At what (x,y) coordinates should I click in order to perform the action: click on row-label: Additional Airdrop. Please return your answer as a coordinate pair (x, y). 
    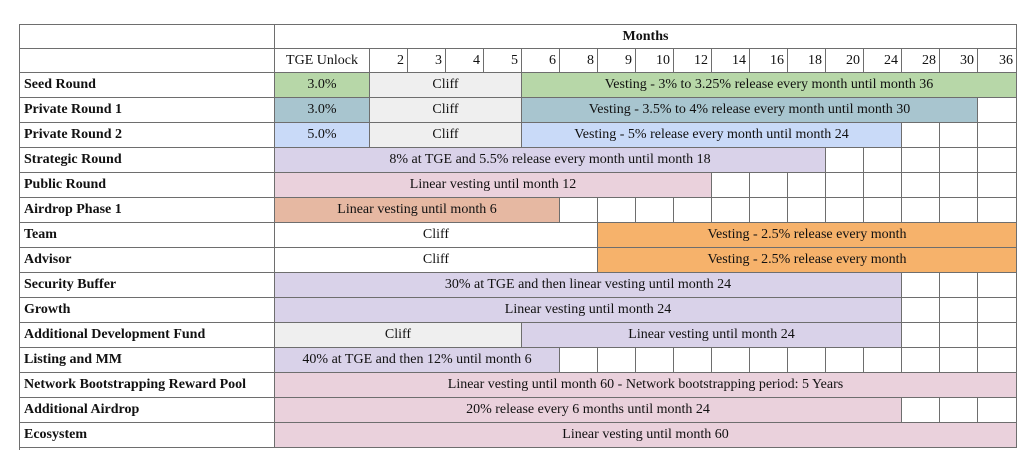
    Looking at the image, I should click on (147, 410).